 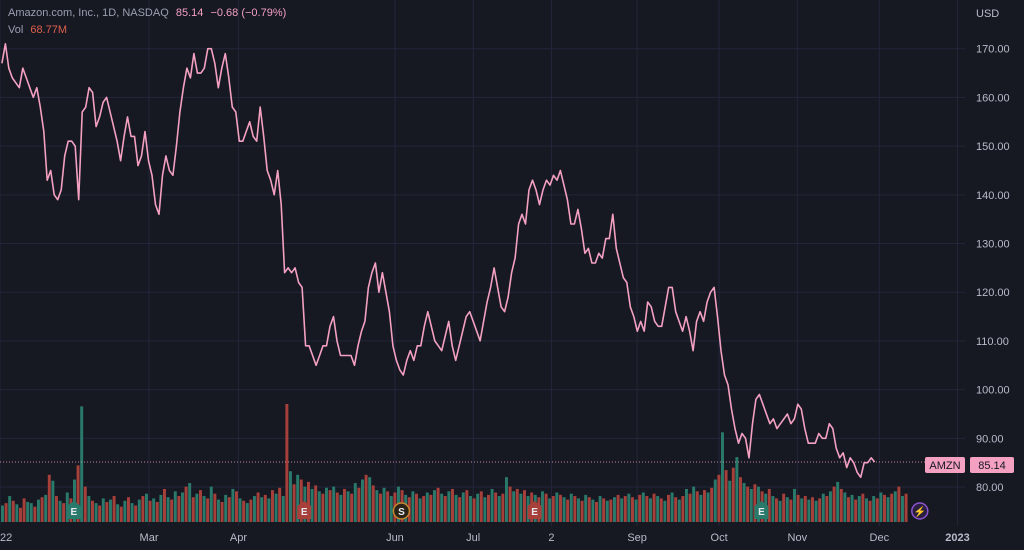 What do you see at coordinates (920, 511) in the screenshot?
I see `event-marker: ⚡` at bounding box center [920, 511].